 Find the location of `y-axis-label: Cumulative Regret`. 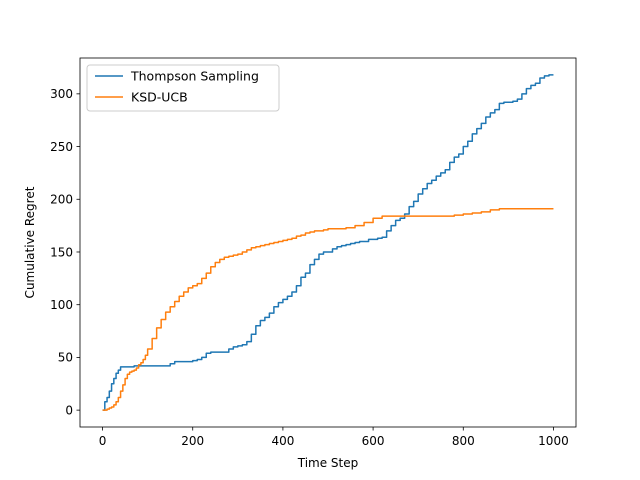

y-axis-label: Cumulative Regret is located at coordinates (30, 242).